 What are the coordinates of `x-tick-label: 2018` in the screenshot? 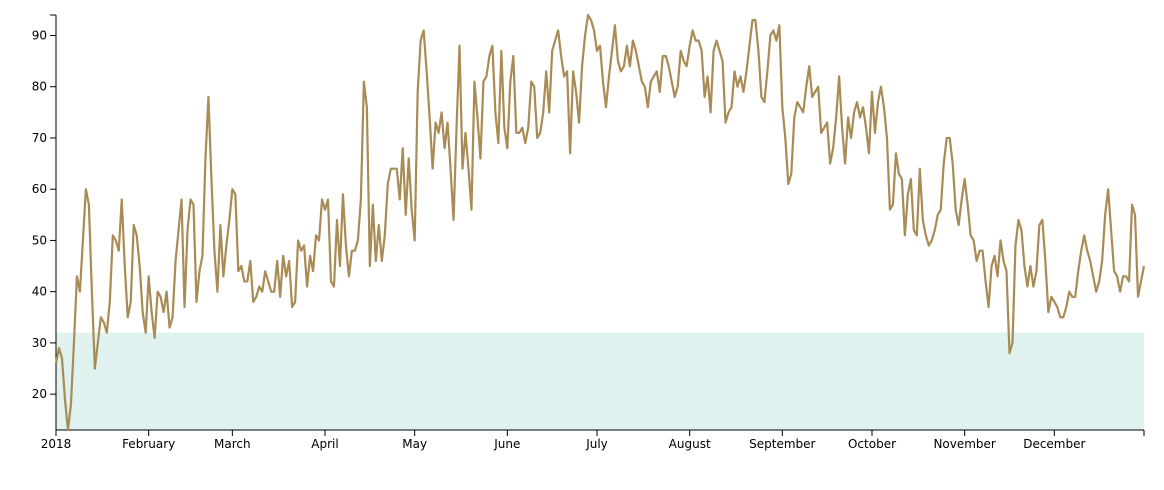 It's located at (56, 444).